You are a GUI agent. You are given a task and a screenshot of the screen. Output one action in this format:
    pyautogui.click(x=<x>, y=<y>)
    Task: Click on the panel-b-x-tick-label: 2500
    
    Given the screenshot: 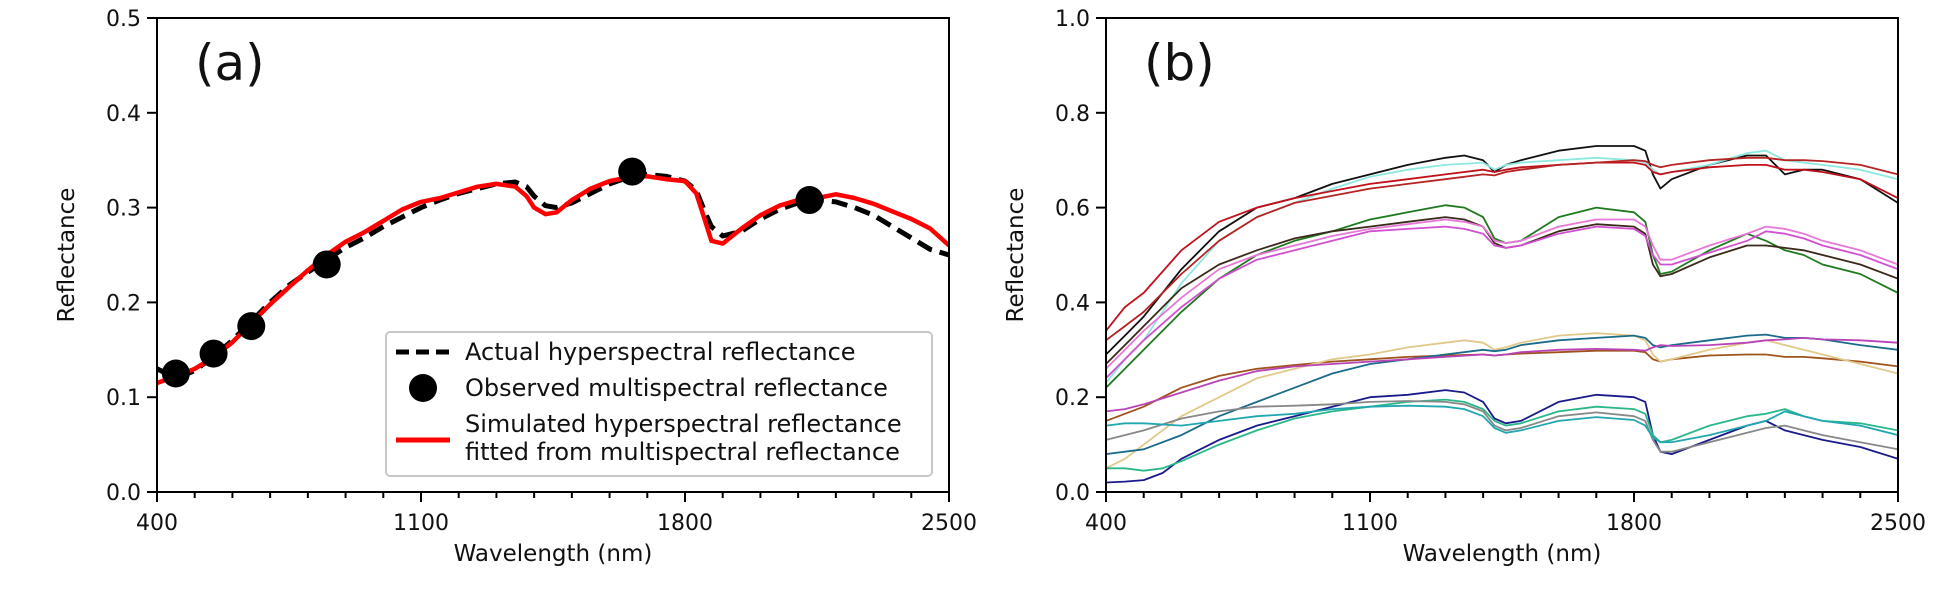 What is the action you would take?
    pyautogui.click(x=1898, y=523)
    